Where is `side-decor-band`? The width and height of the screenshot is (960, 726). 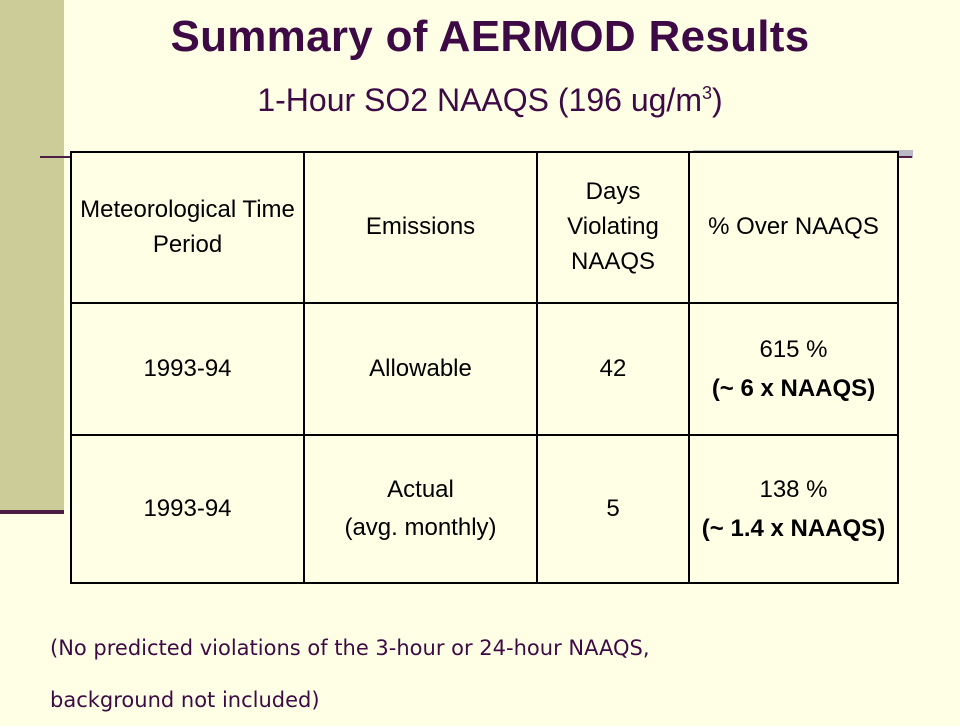
side-decor-band is located at coordinates (32, 255).